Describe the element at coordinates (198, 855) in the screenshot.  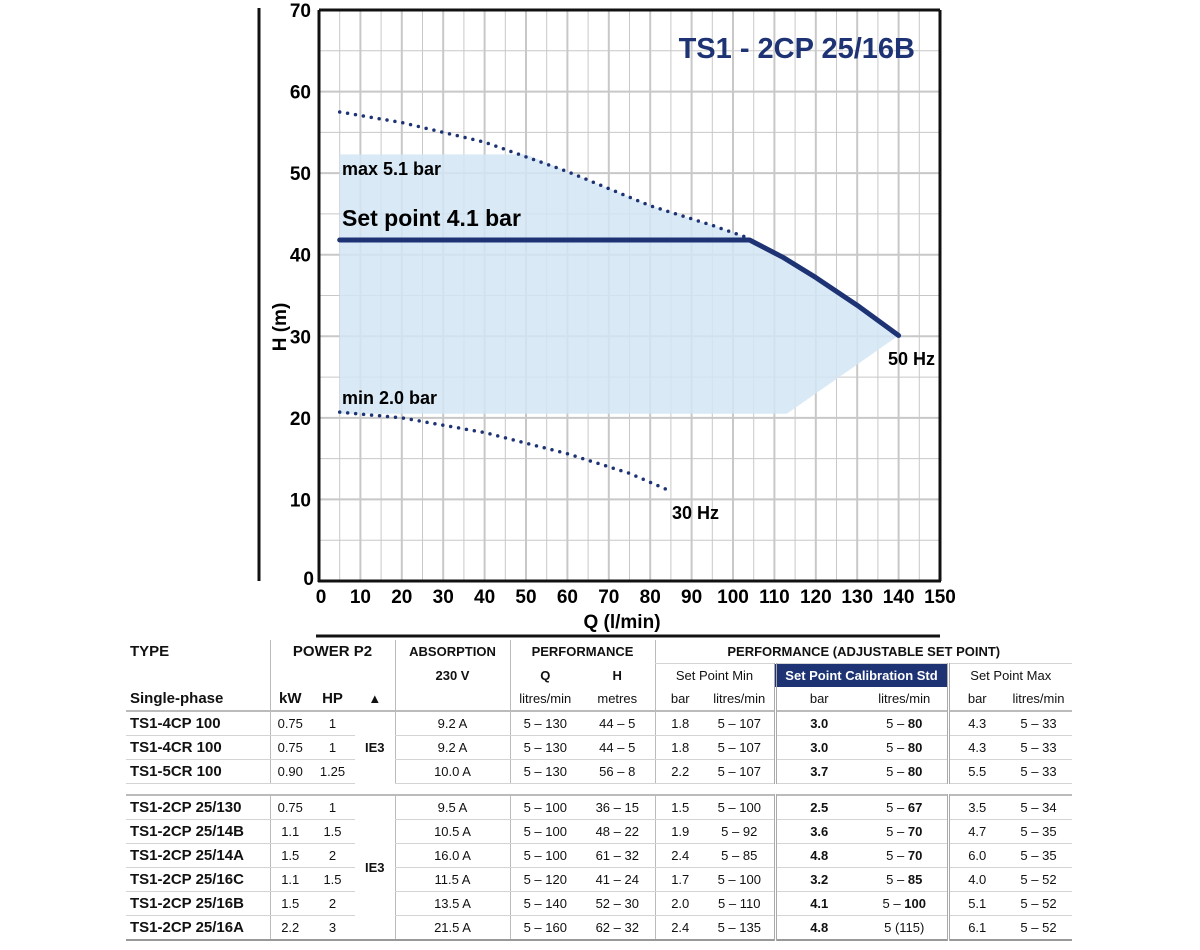
I see `model-type: TS1-2CP 25/14A` at that location.